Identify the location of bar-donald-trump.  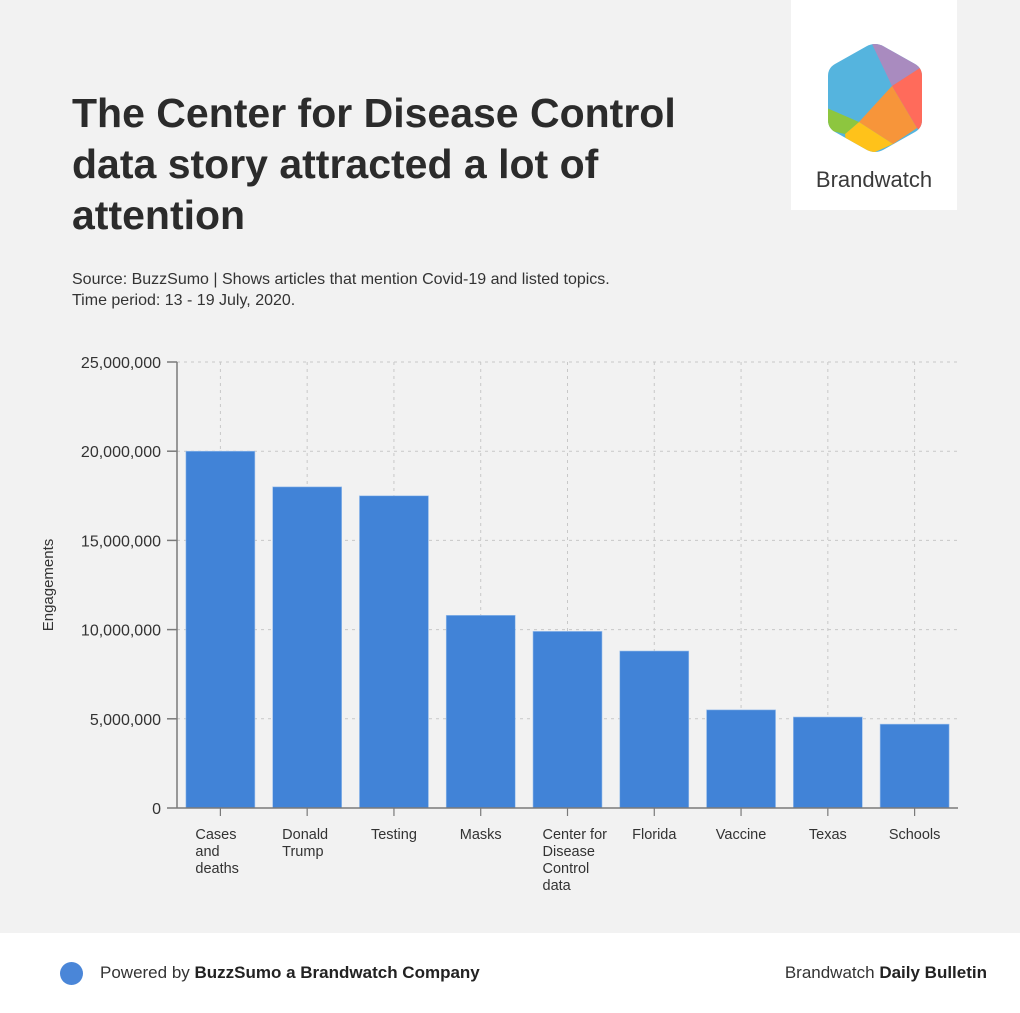
(307, 647).